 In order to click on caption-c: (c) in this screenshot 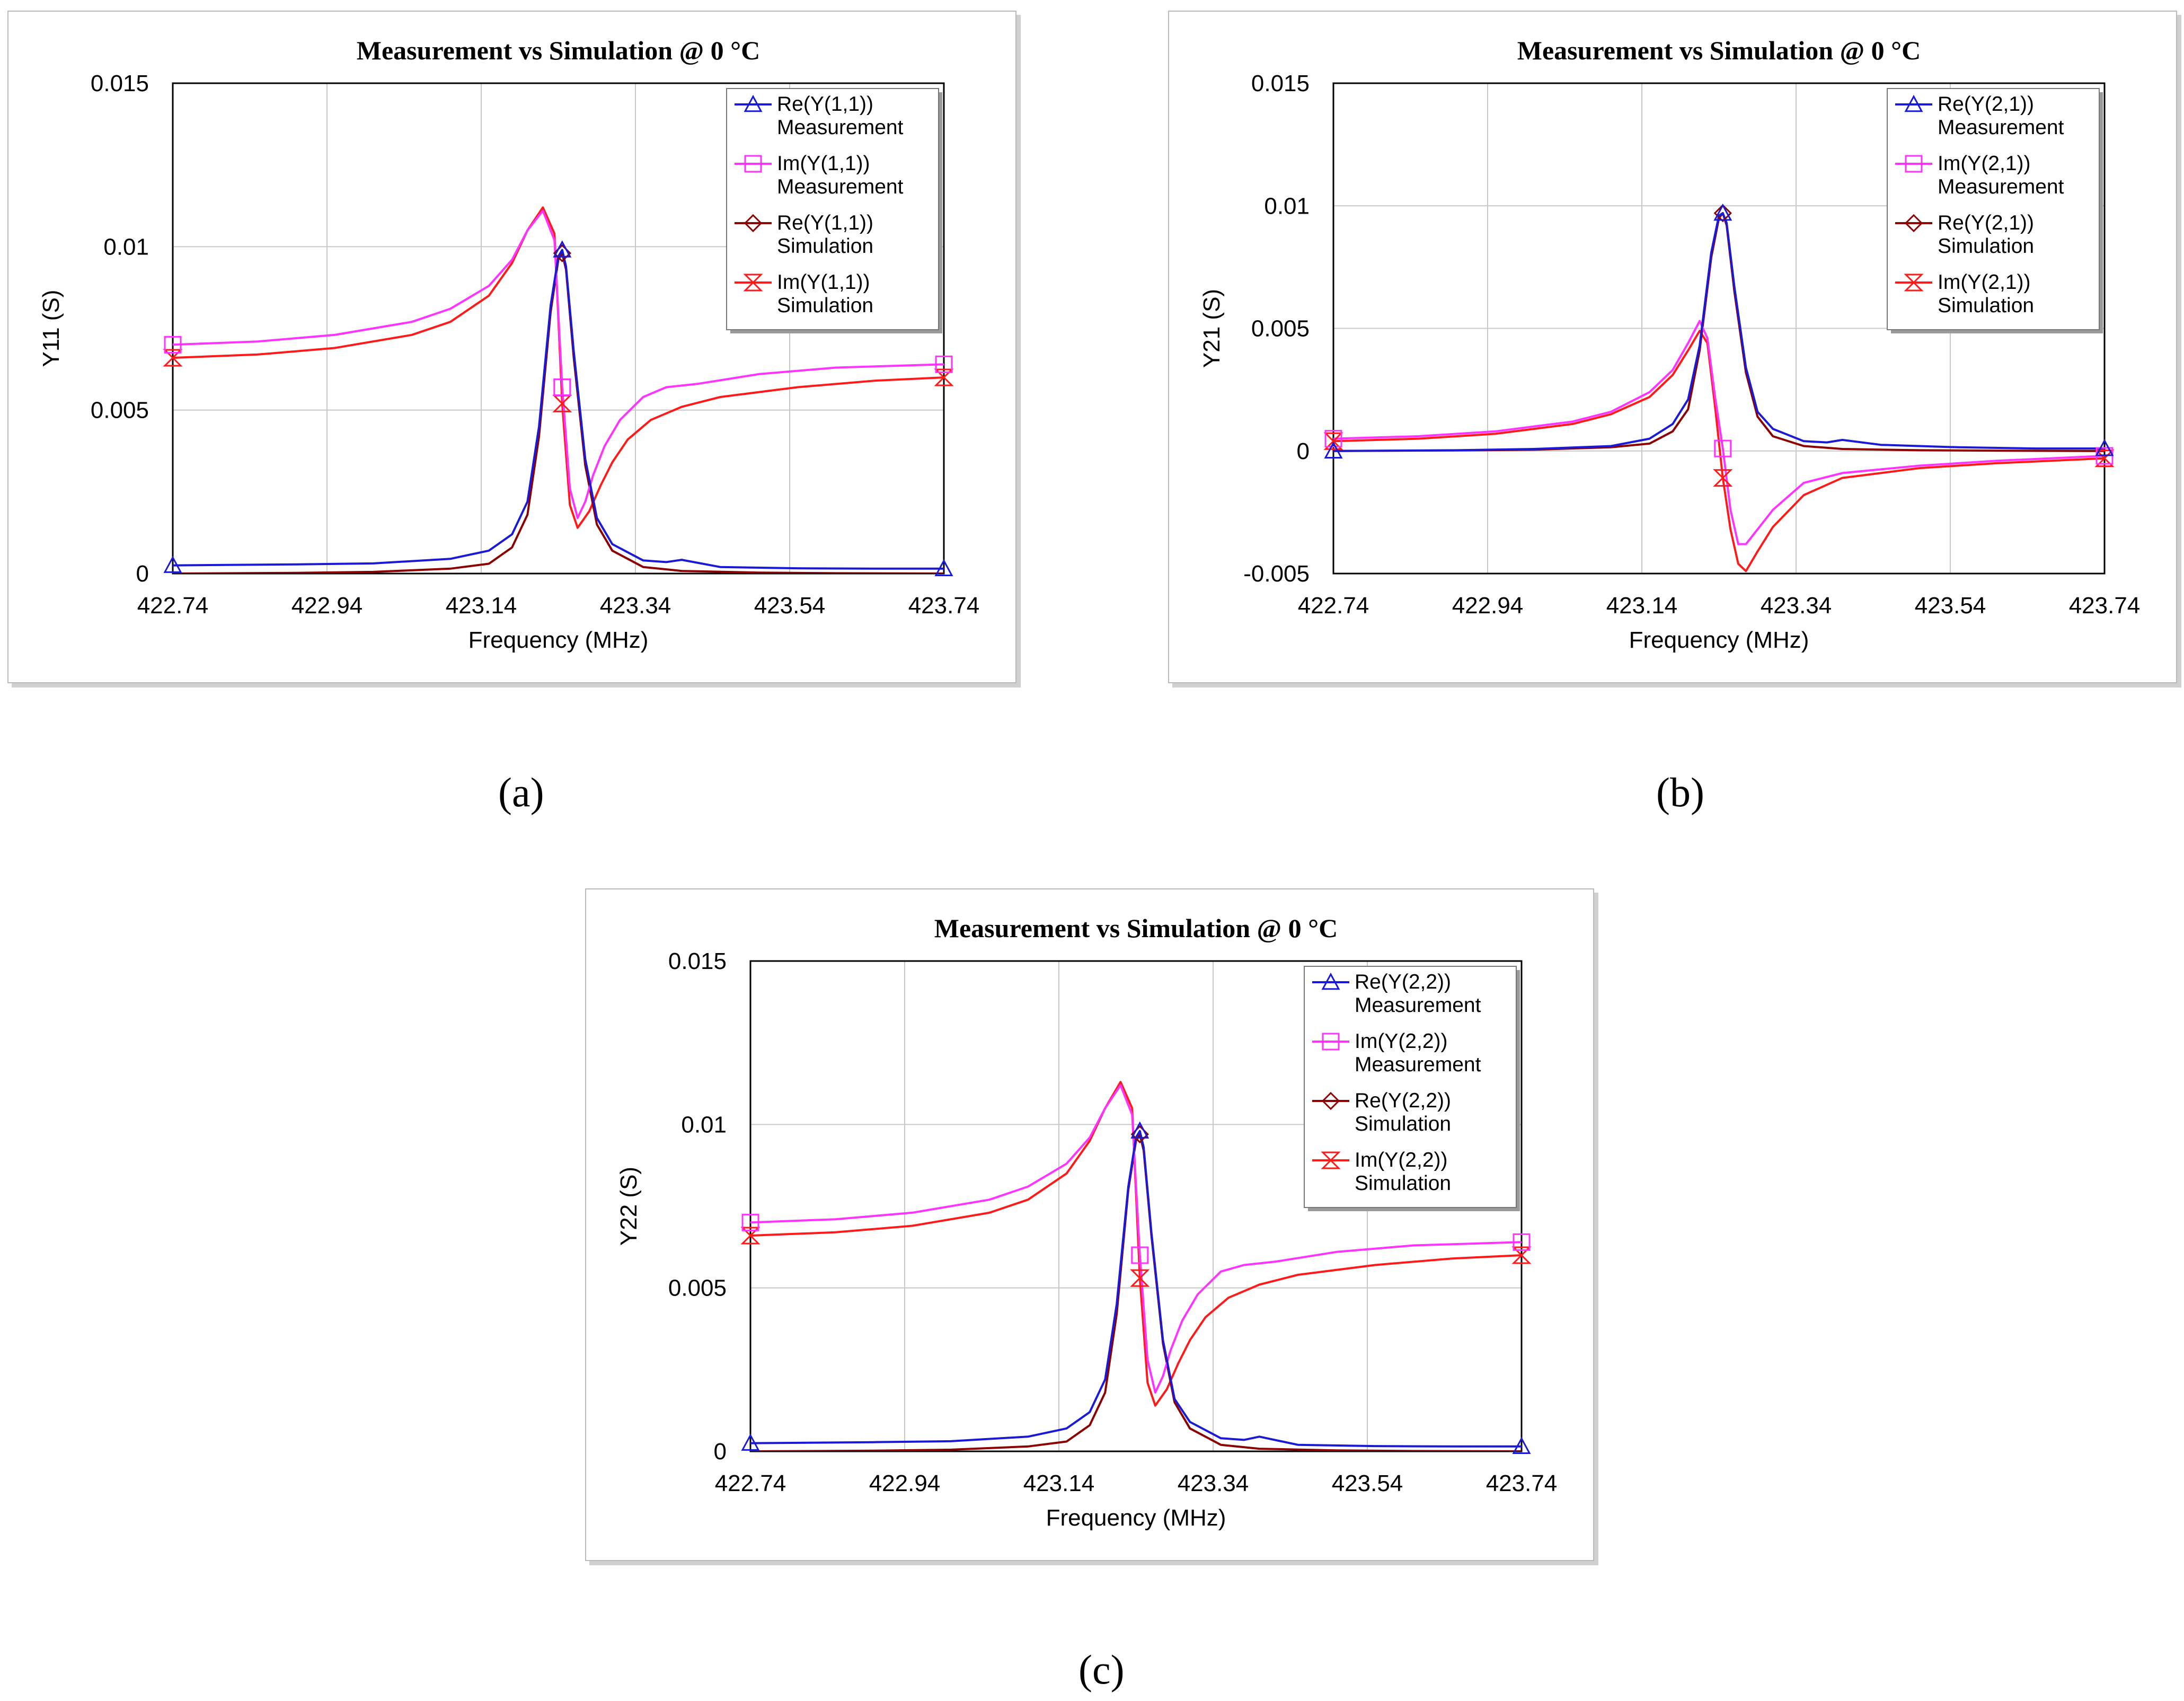, I will do `click(1102, 1669)`.